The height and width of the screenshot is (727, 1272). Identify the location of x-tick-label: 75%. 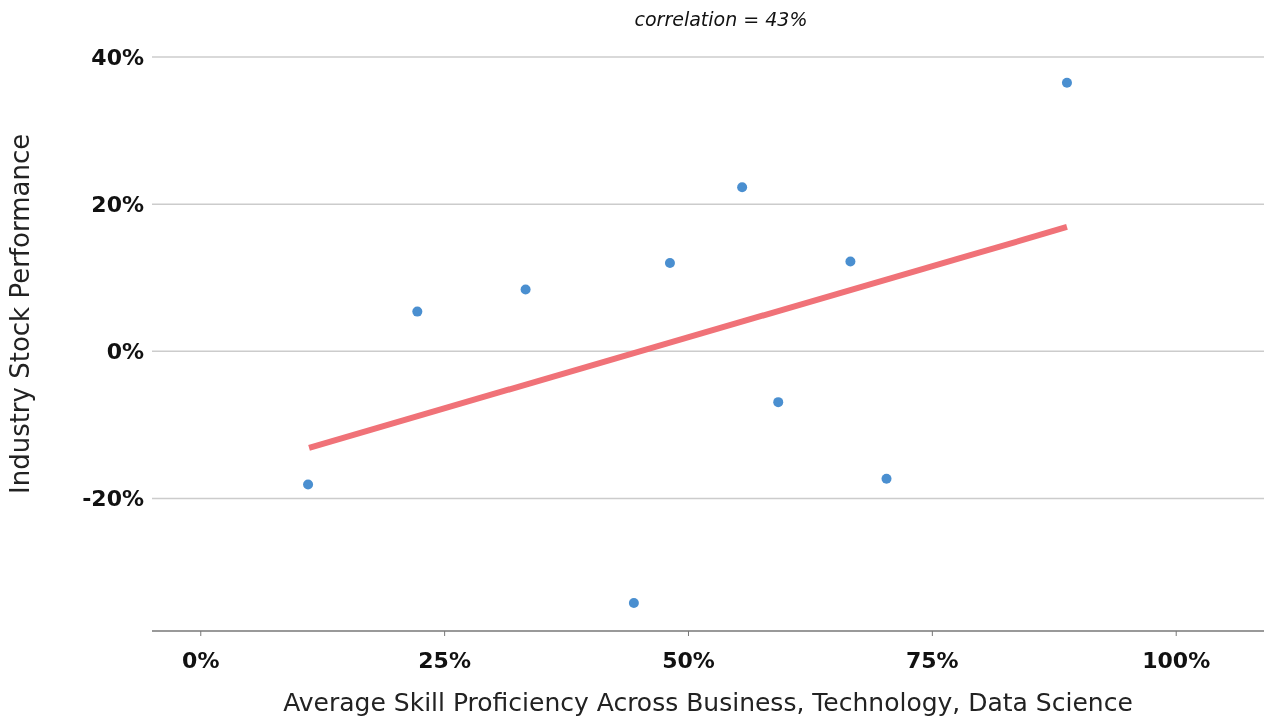
(932, 660).